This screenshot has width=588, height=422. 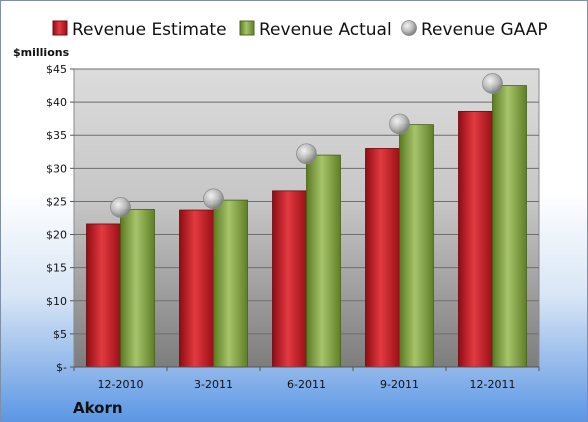 What do you see at coordinates (306, 384) in the screenshot?
I see `x-tick-label: 6-2011` at bounding box center [306, 384].